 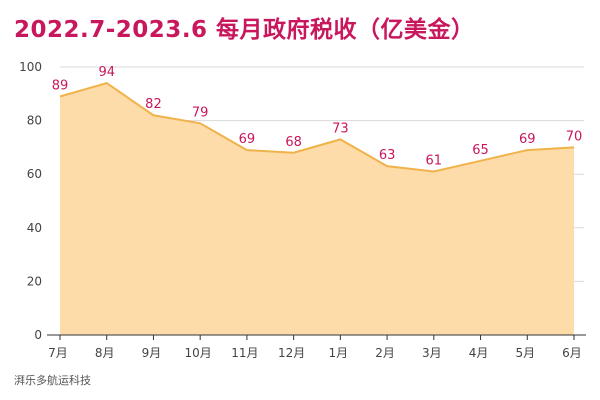 I want to click on x-tick-label: 7月, so click(x=58, y=353).